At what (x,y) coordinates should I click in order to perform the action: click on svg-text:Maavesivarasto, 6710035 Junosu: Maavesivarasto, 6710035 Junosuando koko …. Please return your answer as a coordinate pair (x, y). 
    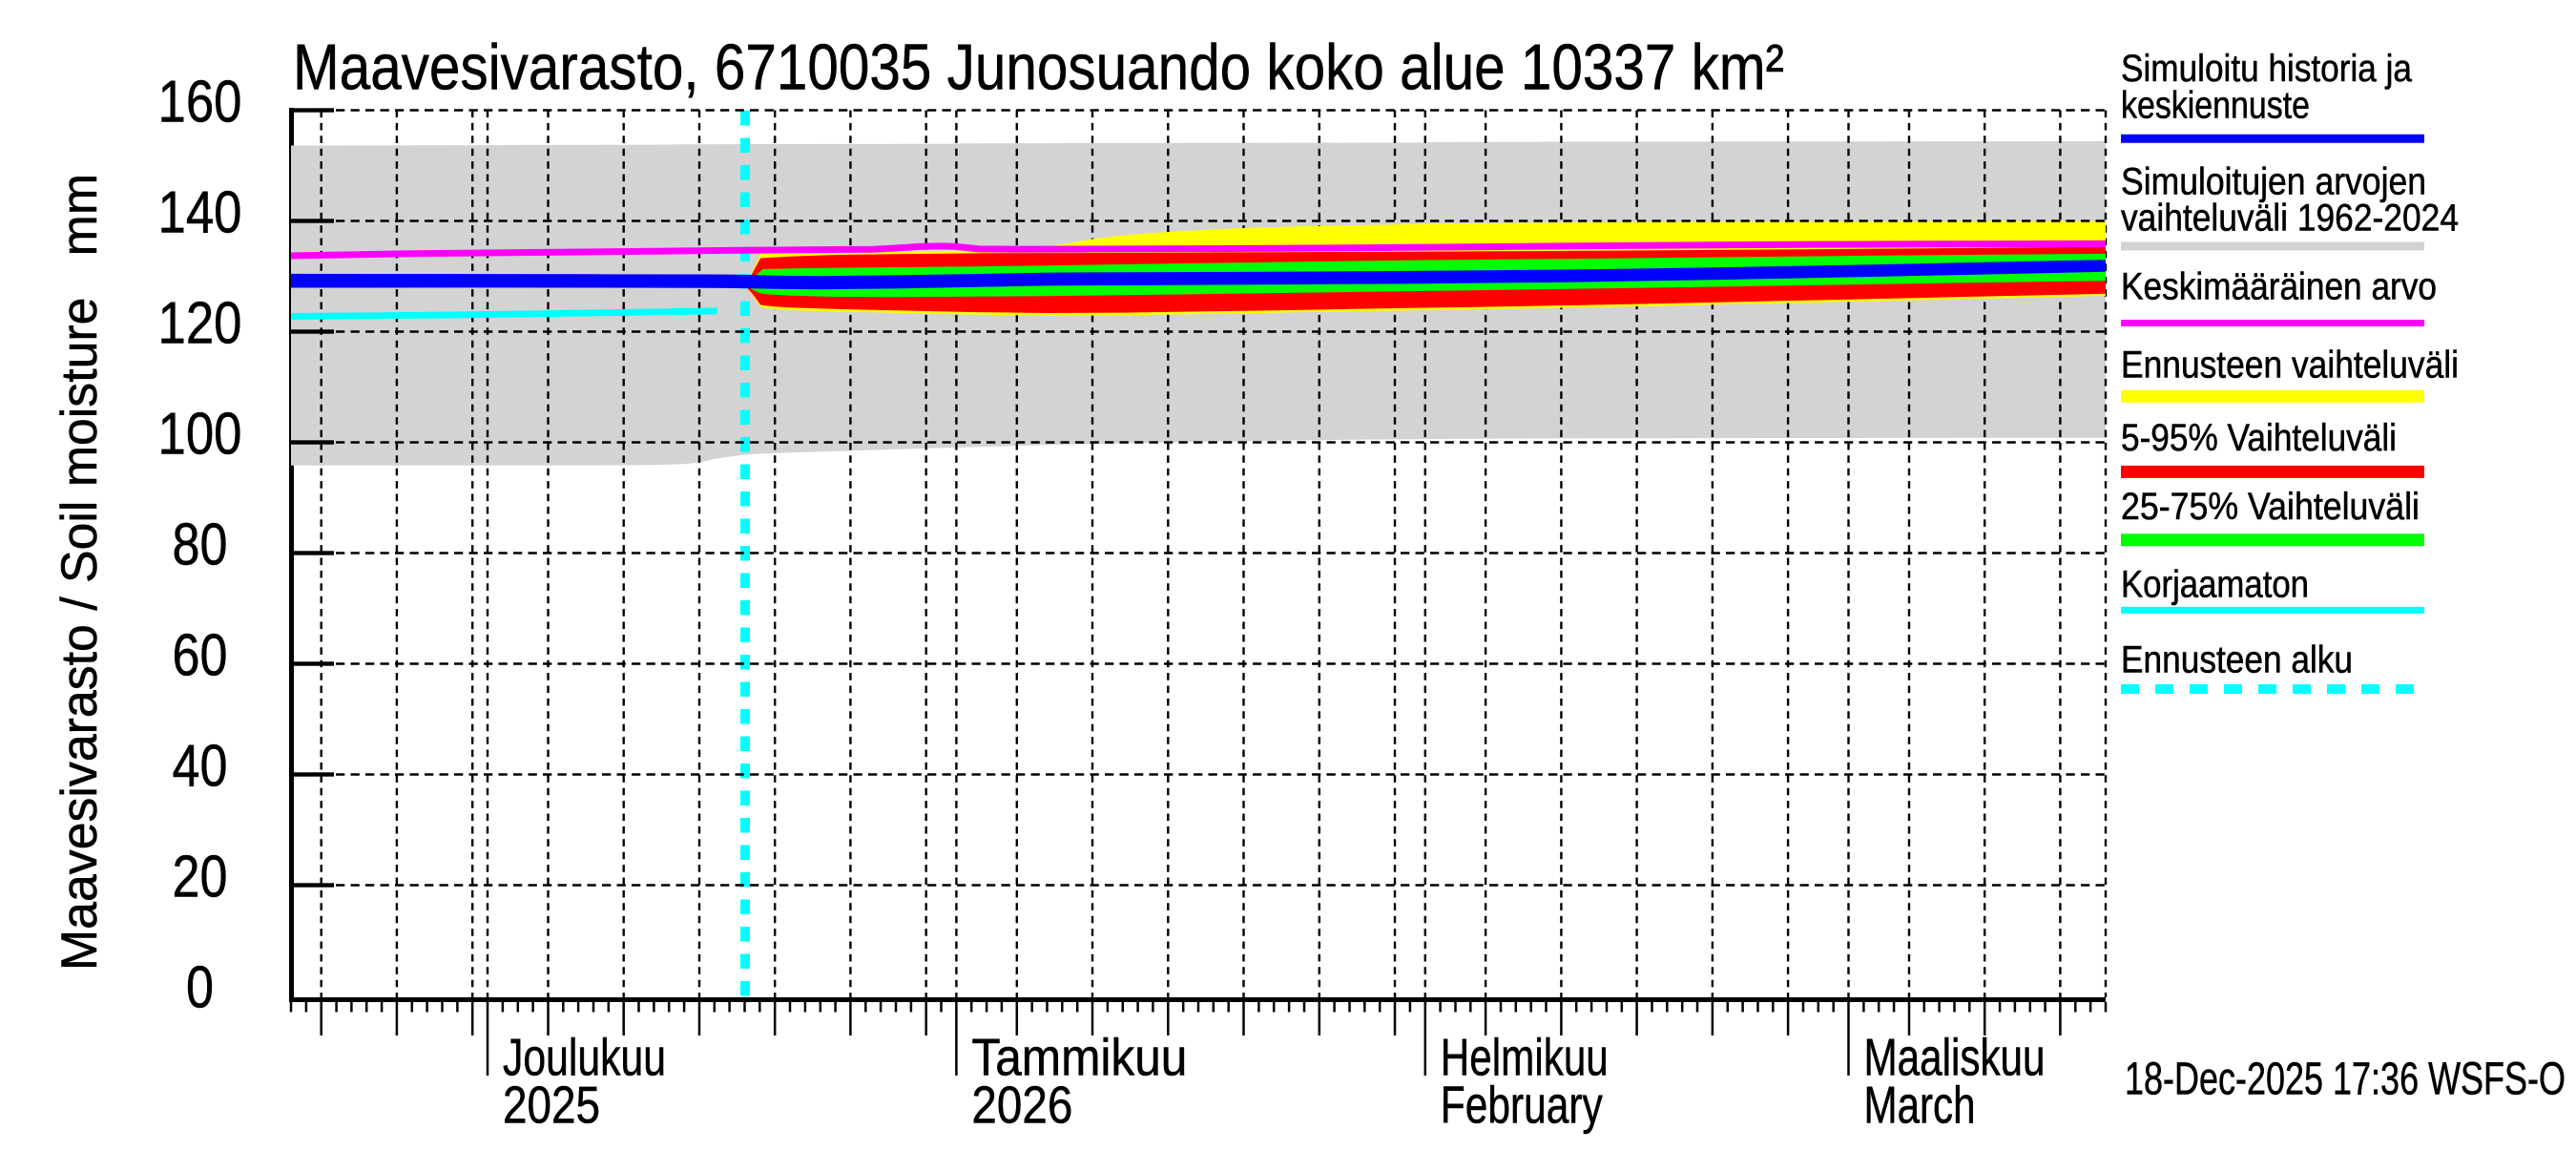
    Looking at the image, I should click on (1038, 67).